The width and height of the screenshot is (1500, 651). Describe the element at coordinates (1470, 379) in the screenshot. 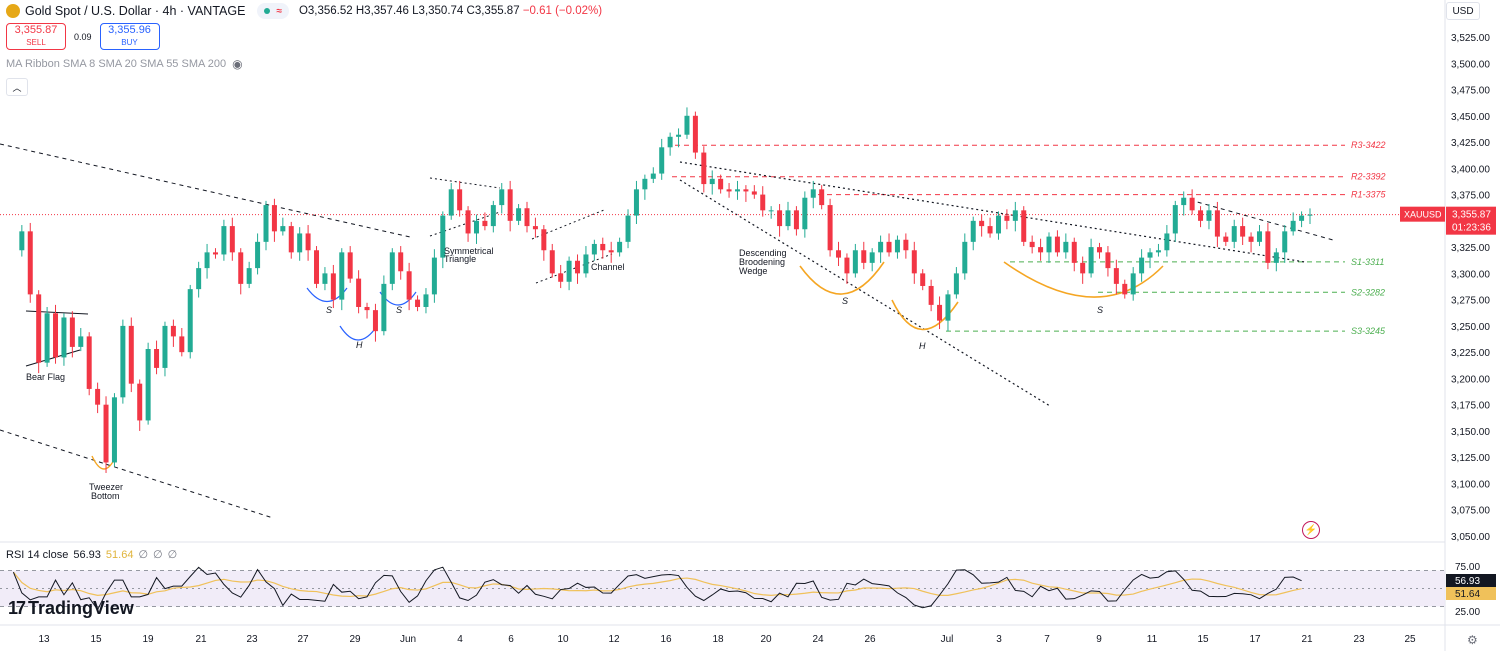

I see `y-tick-label: 3,200.00` at that location.